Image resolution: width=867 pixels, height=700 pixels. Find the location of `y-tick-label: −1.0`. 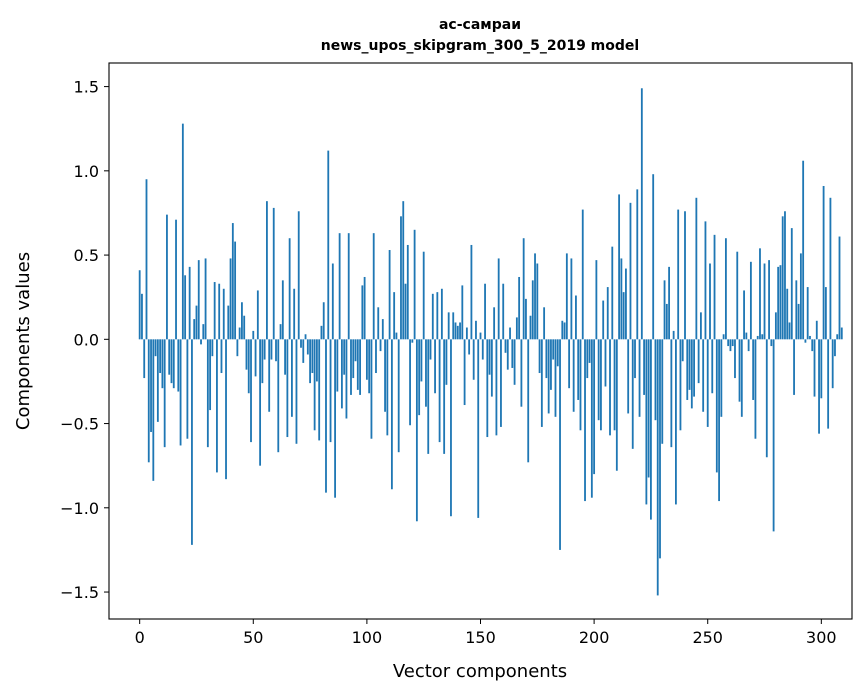

y-tick-label: −1.0 is located at coordinates (79, 508).